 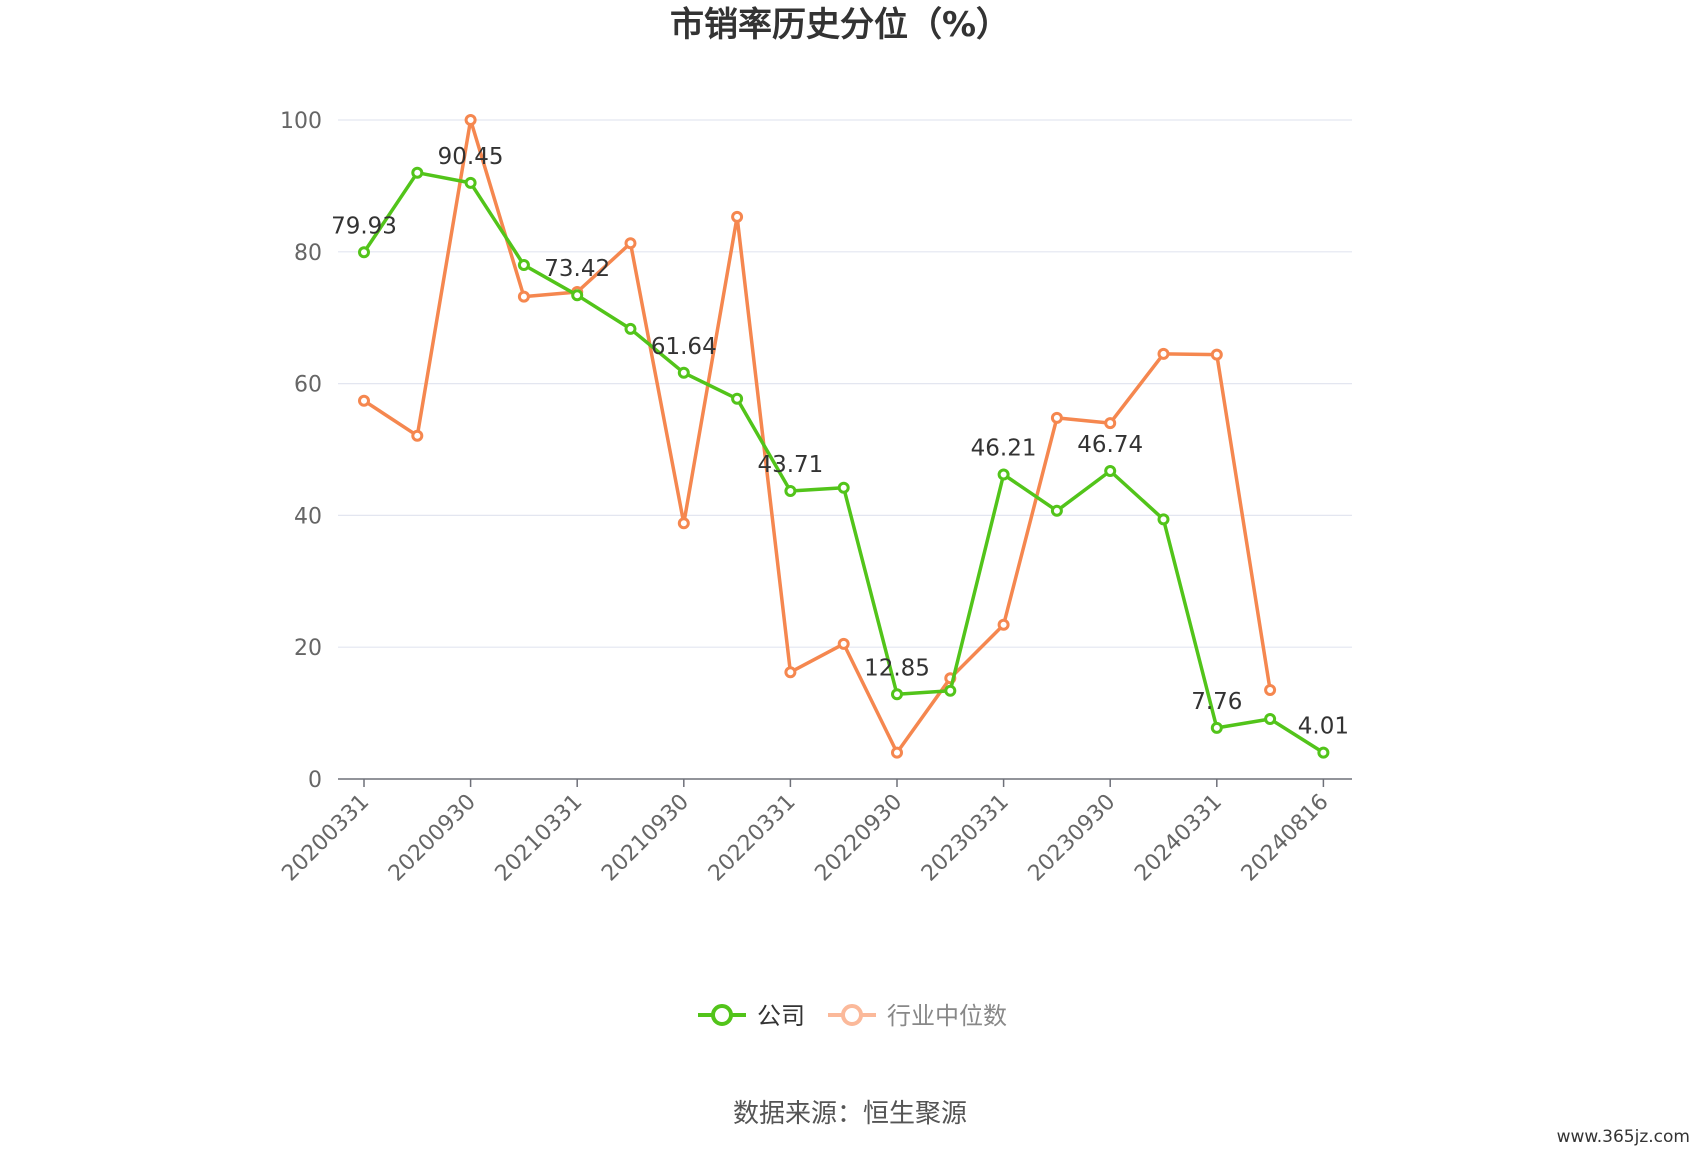 What do you see at coordinates (308, 648) in the screenshot?
I see `y-tick-label: 20` at bounding box center [308, 648].